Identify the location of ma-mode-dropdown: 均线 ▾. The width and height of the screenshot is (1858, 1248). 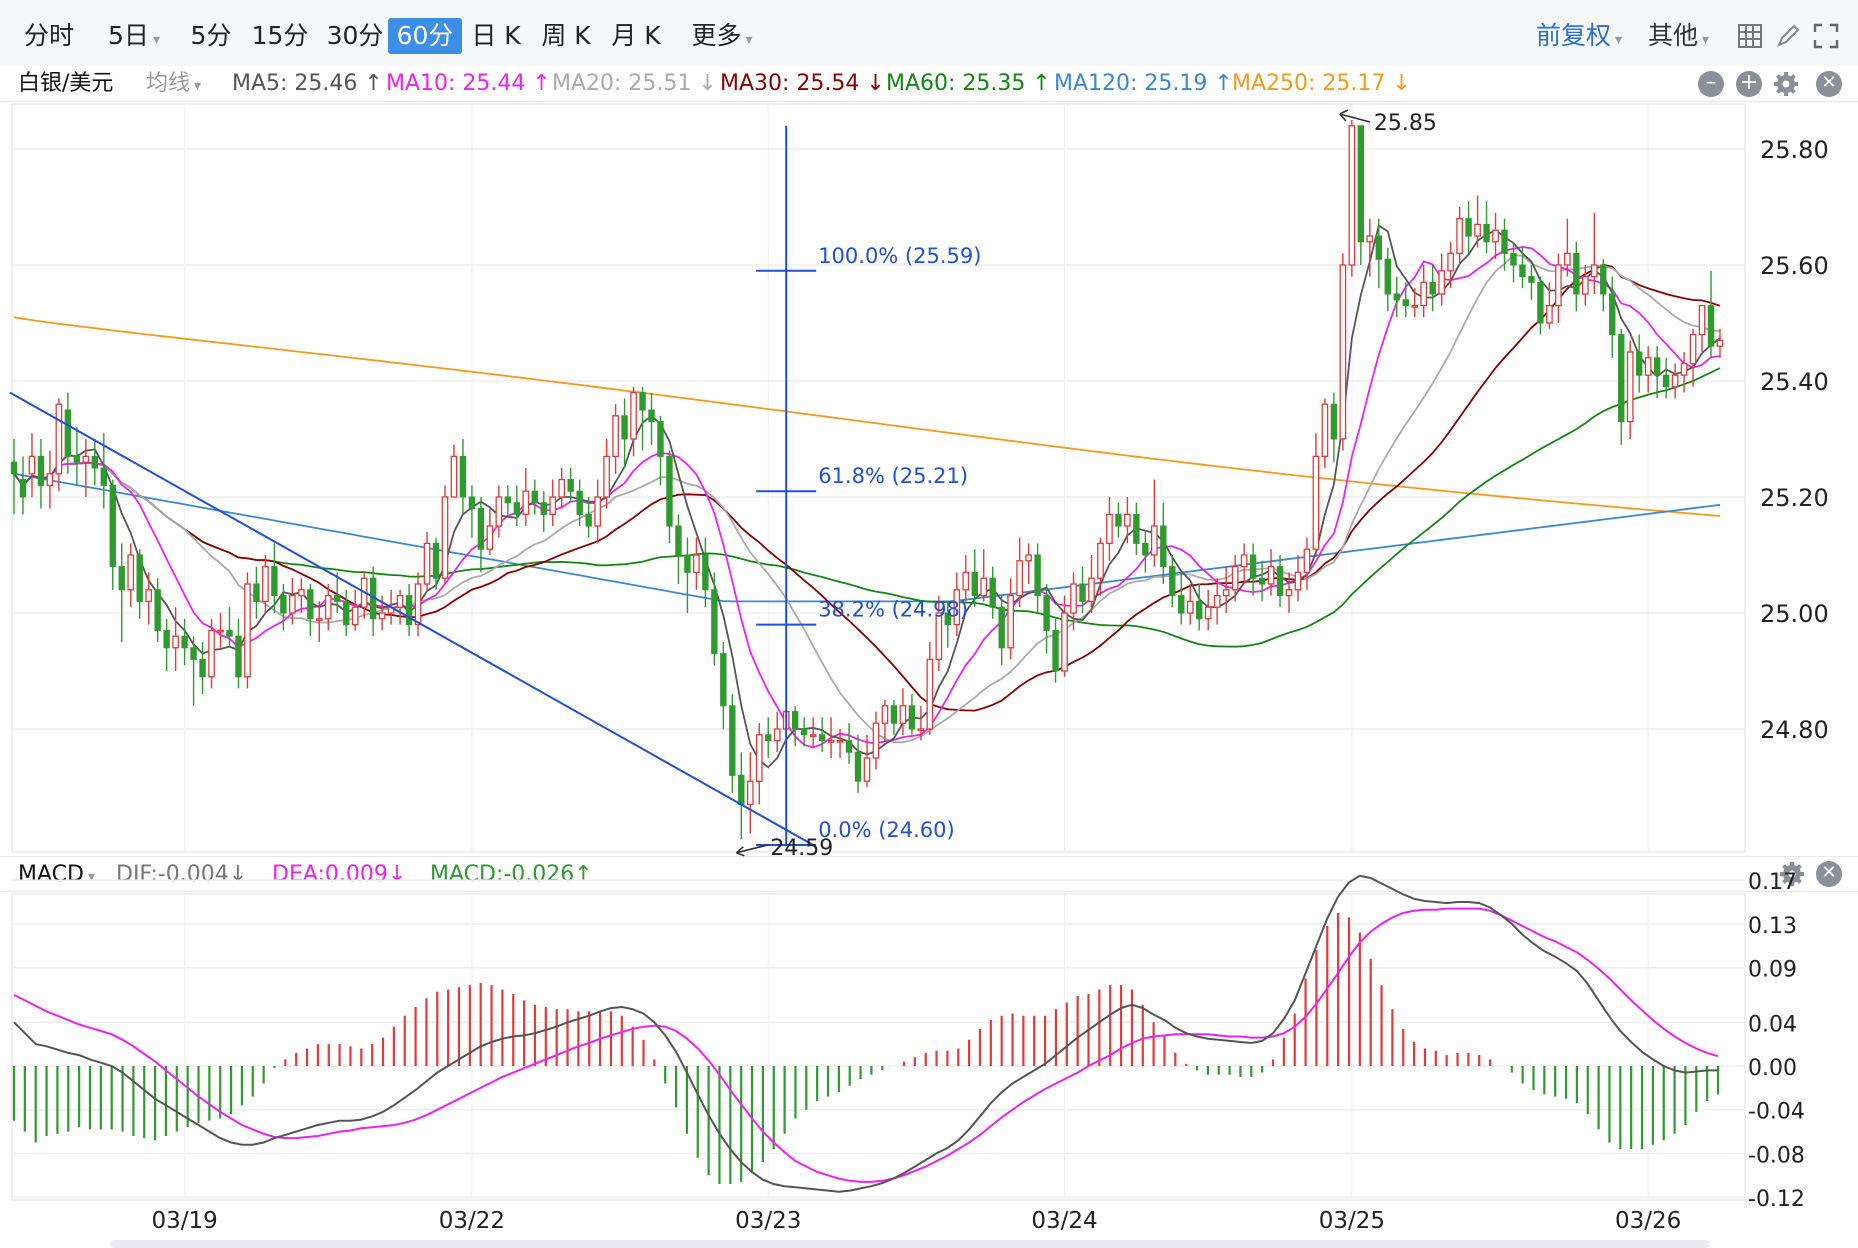
(173, 84).